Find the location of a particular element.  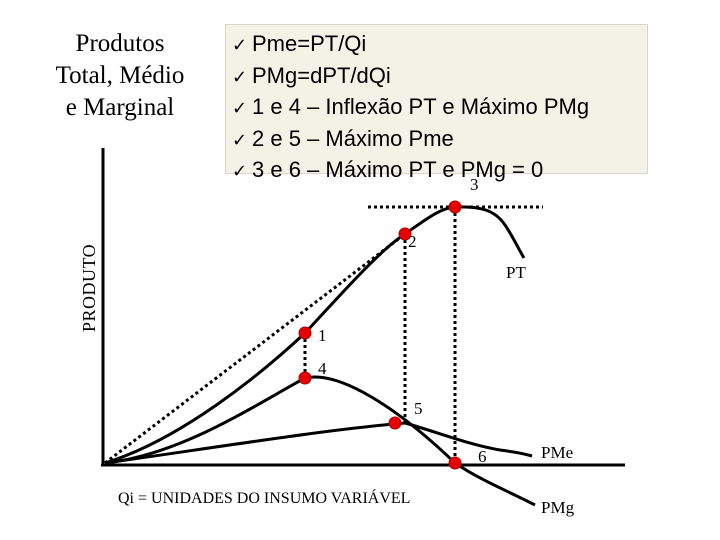

diagram-title: Produtos Total, Médio e Marginal is located at coordinates (120, 76).